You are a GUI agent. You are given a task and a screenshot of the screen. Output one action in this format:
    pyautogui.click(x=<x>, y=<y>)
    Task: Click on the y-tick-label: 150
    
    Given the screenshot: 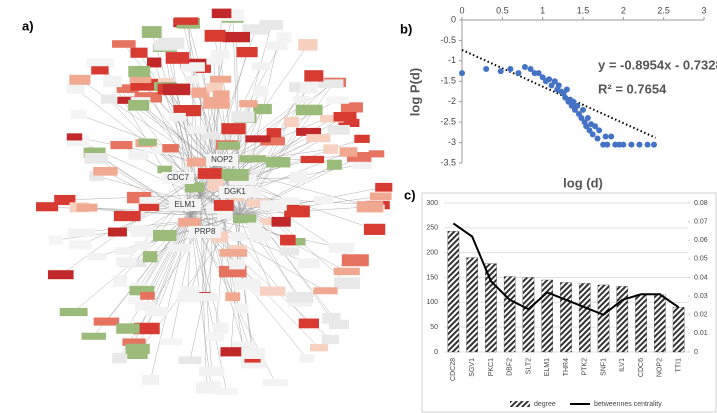 What is the action you would take?
    pyautogui.click(x=432, y=277)
    